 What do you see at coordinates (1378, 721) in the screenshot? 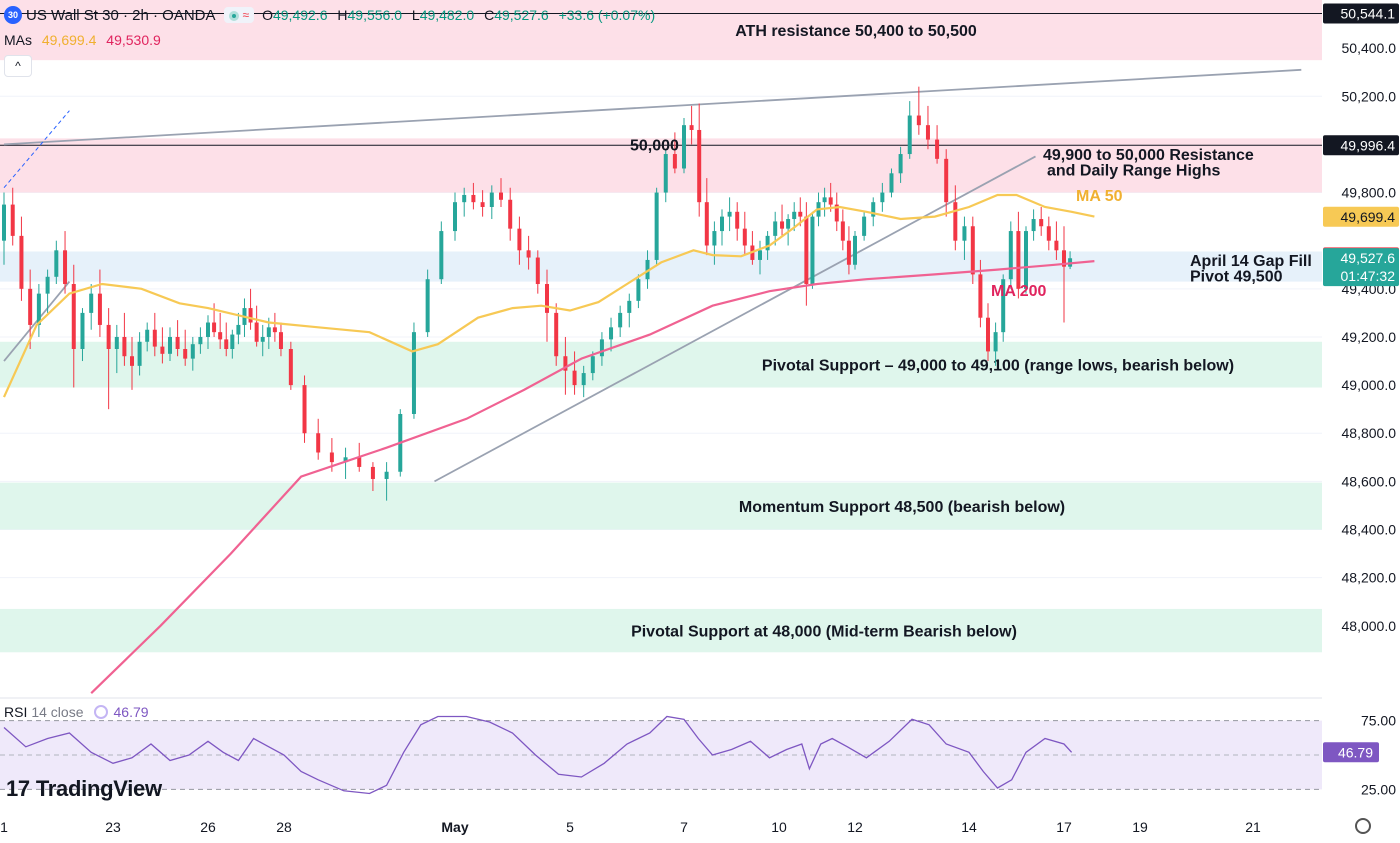
I see `rsi-tick-label: 75.00` at bounding box center [1378, 721].